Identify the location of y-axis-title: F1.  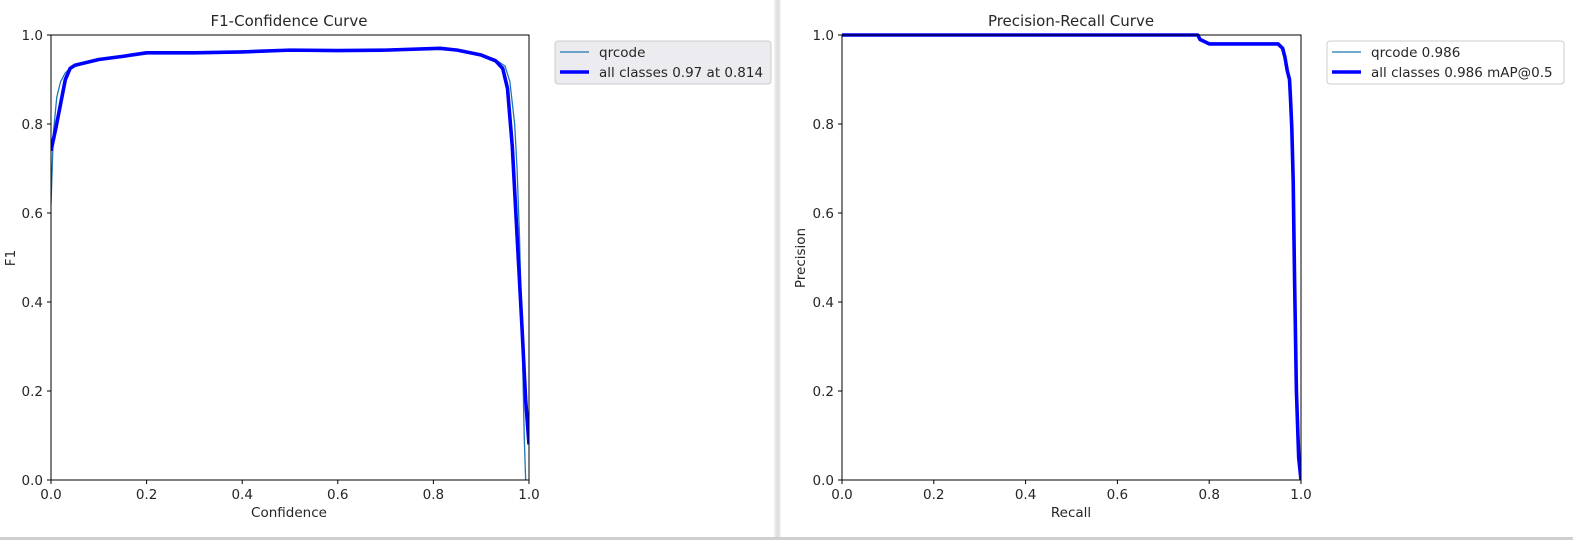
(11, 258).